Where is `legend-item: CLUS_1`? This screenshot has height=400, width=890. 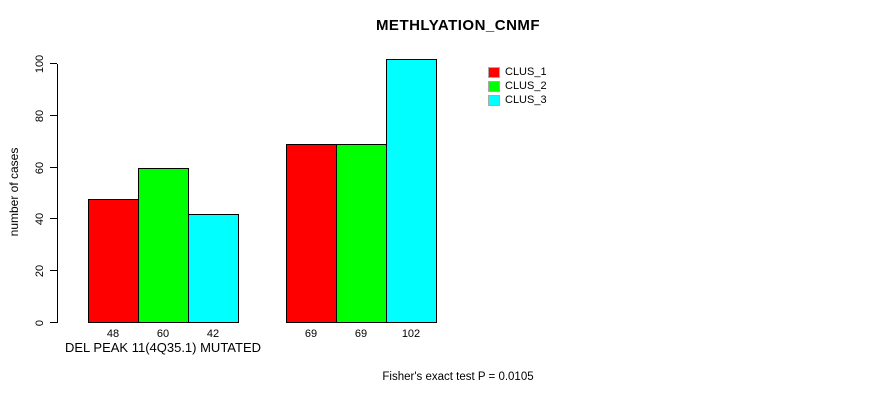 legend-item: CLUS_1 is located at coordinates (517, 72).